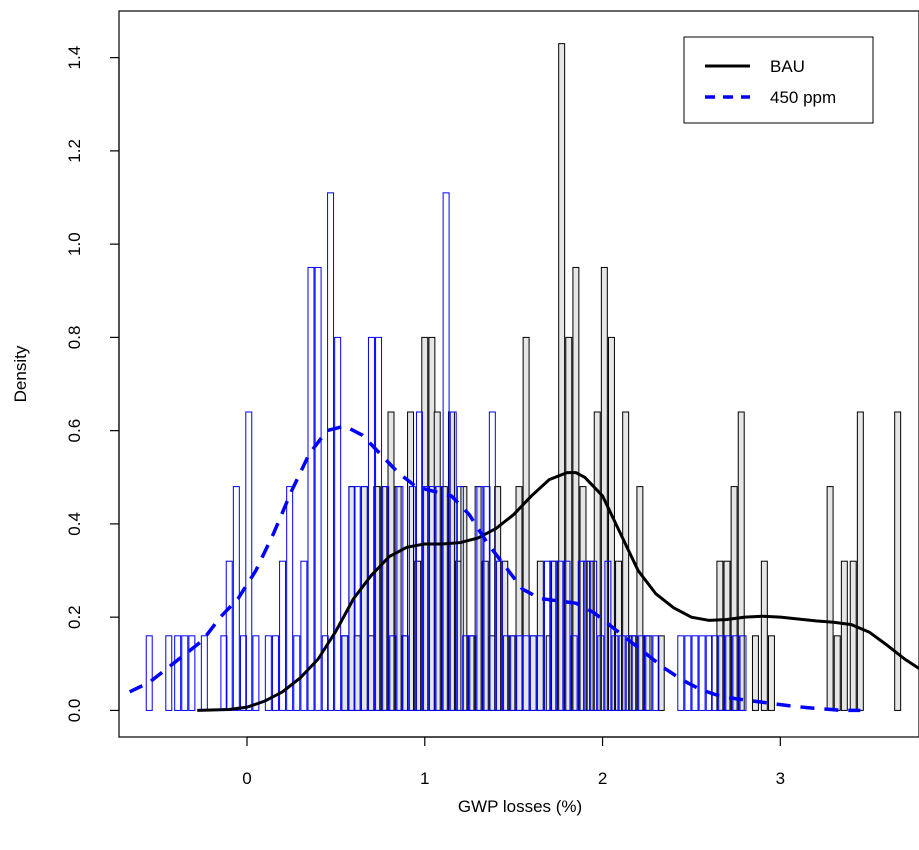 This screenshot has height=850, width=919. Describe the element at coordinates (74, 151) in the screenshot. I see `y-tick-label: 1.2` at that location.